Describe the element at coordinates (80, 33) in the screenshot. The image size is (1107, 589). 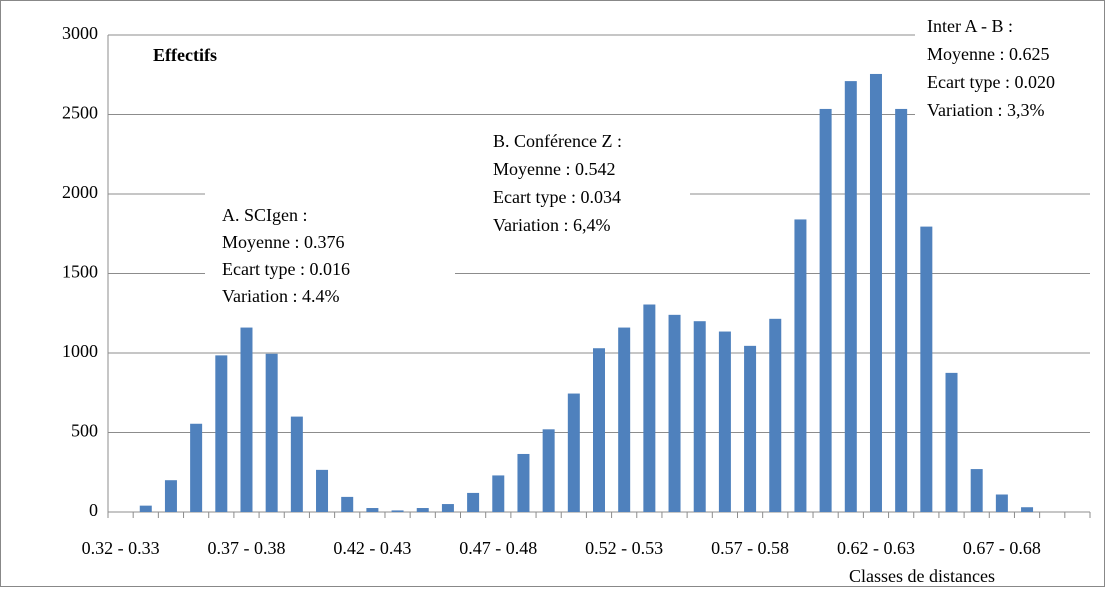
I see `y-tick-label: 3000` at that location.